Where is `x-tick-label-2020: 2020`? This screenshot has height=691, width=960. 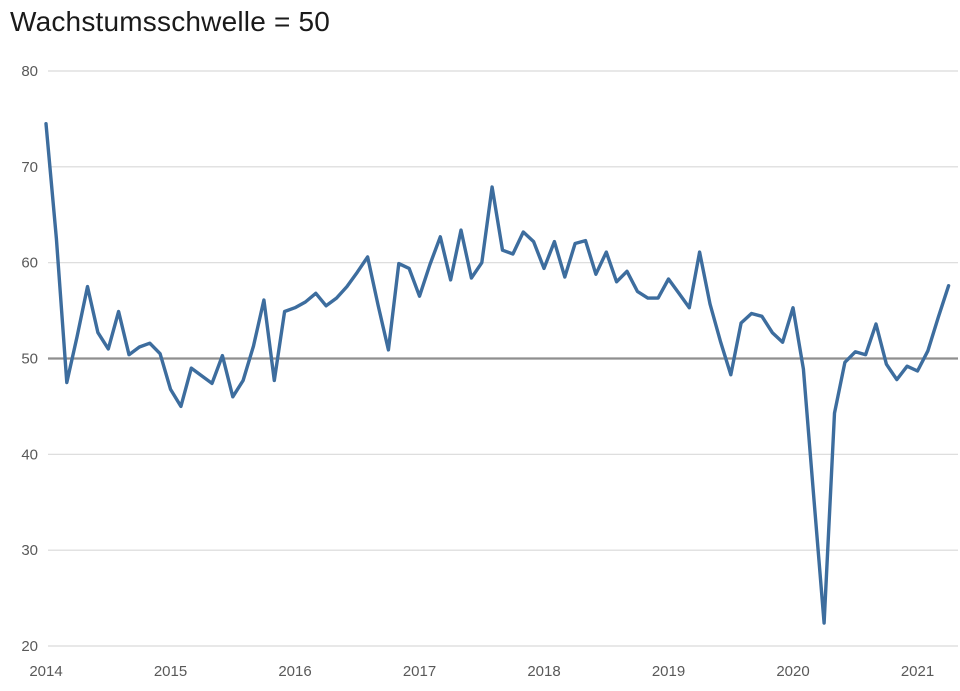 x-tick-label-2020: 2020 is located at coordinates (792, 671).